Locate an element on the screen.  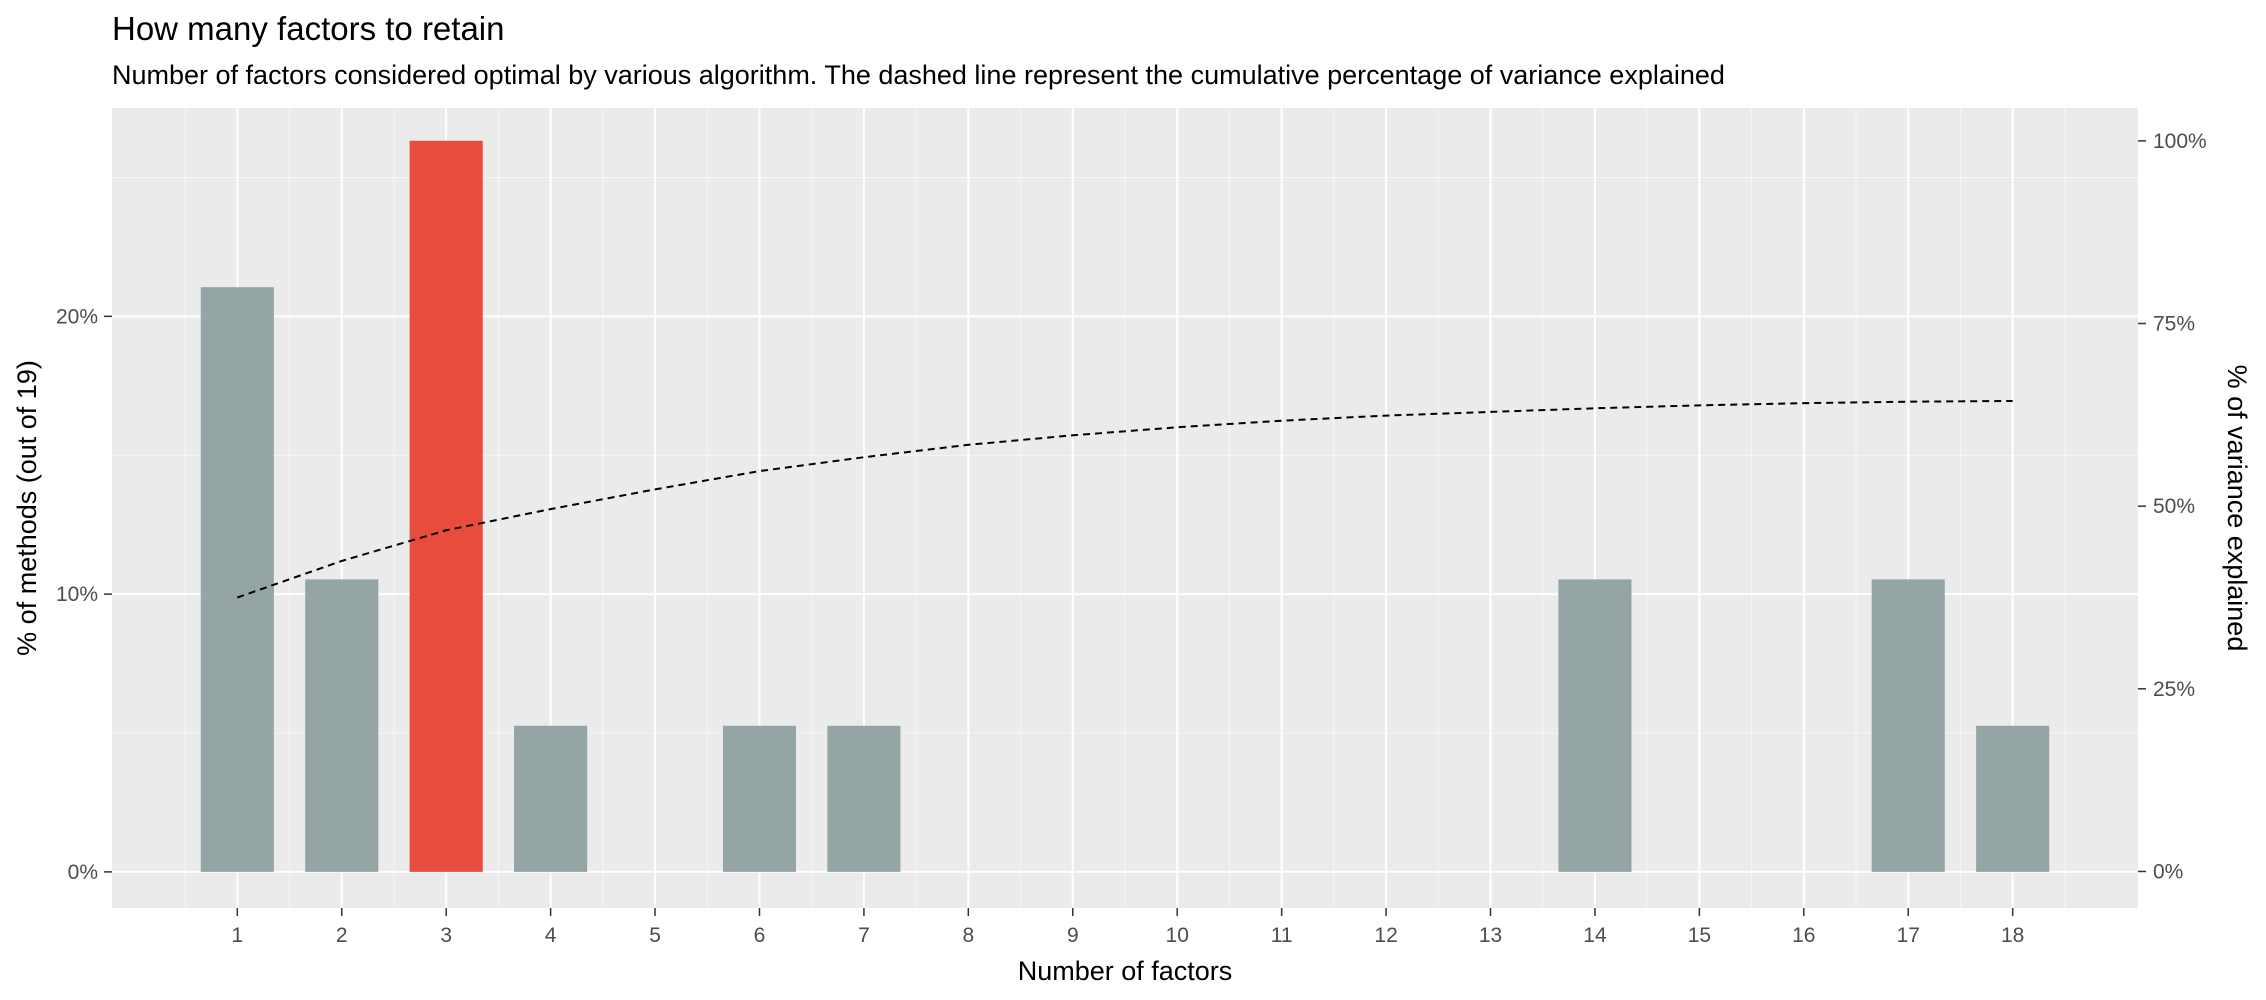
x-tick-label: 1 is located at coordinates (237, 935).